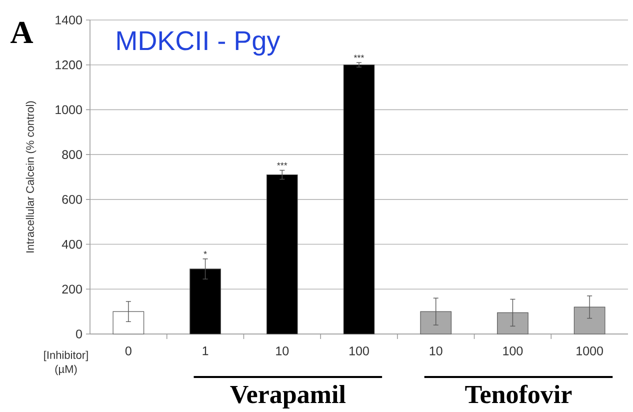 The height and width of the screenshot is (412, 633). Describe the element at coordinates (69, 65) in the screenshot. I see `y-tick-label: 1200` at that location.